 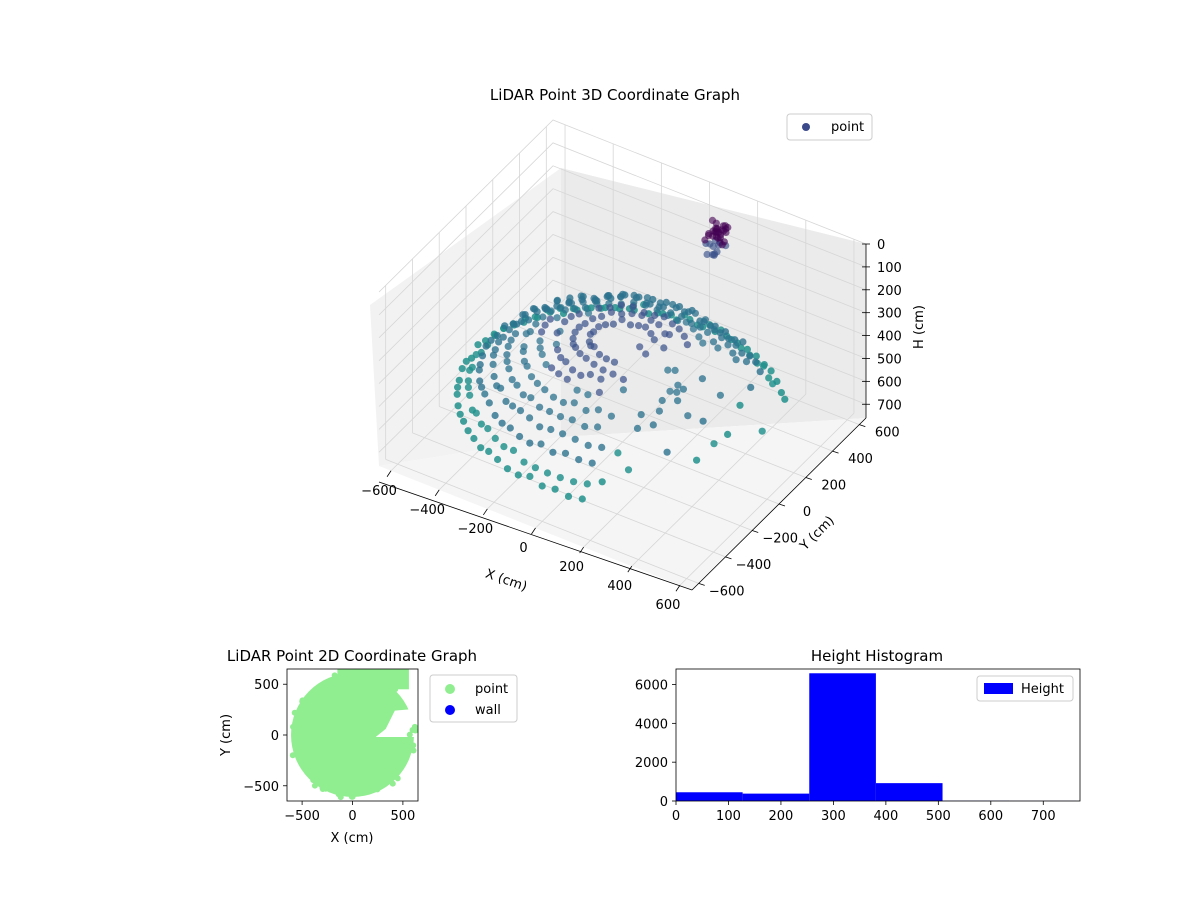 What do you see at coordinates (998, 688) in the screenshot?
I see `plot-hist-legend-marker` at bounding box center [998, 688].